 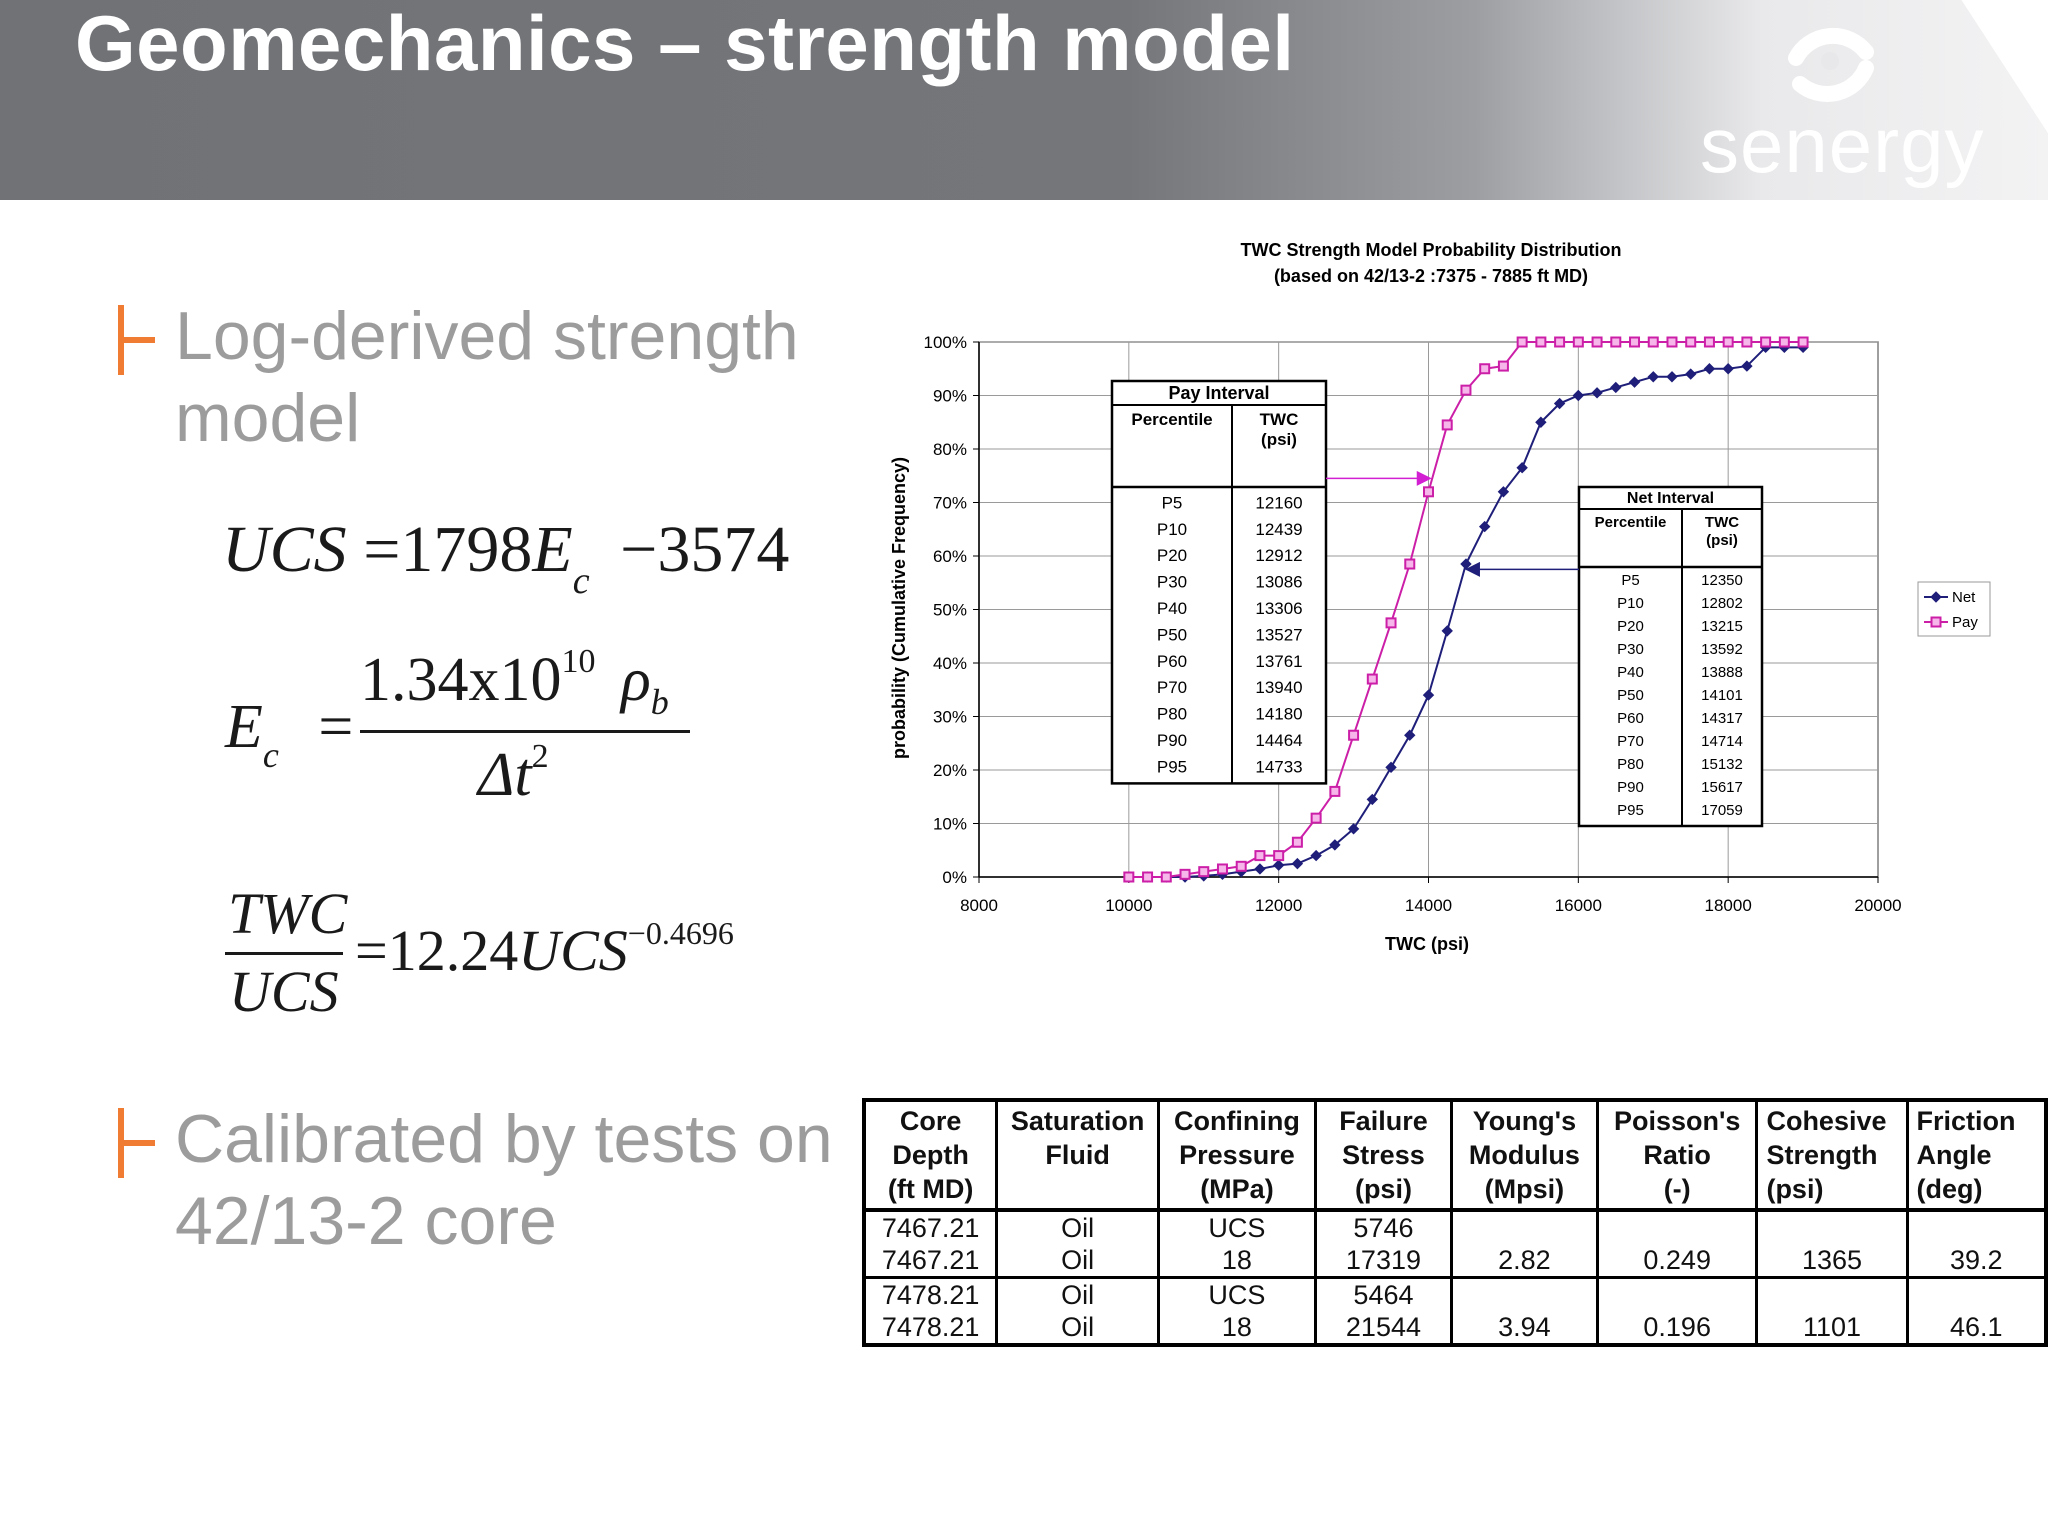 What do you see at coordinates (1077, 1121) in the screenshot?
I see `column-header-line: Saturation` at bounding box center [1077, 1121].